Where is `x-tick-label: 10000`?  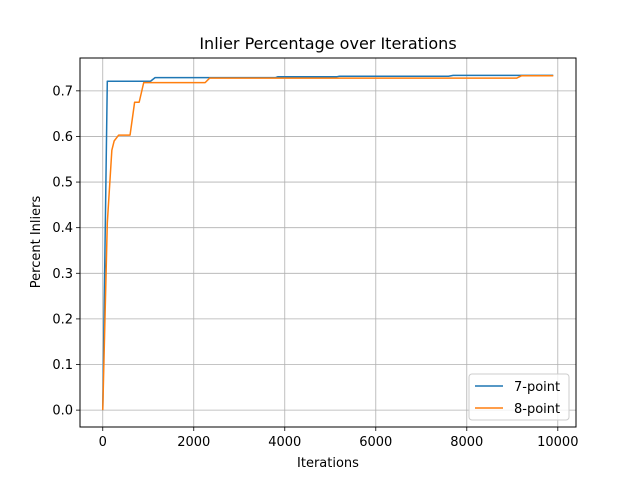 x-tick-label: 10000 is located at coordinates (557, 442).